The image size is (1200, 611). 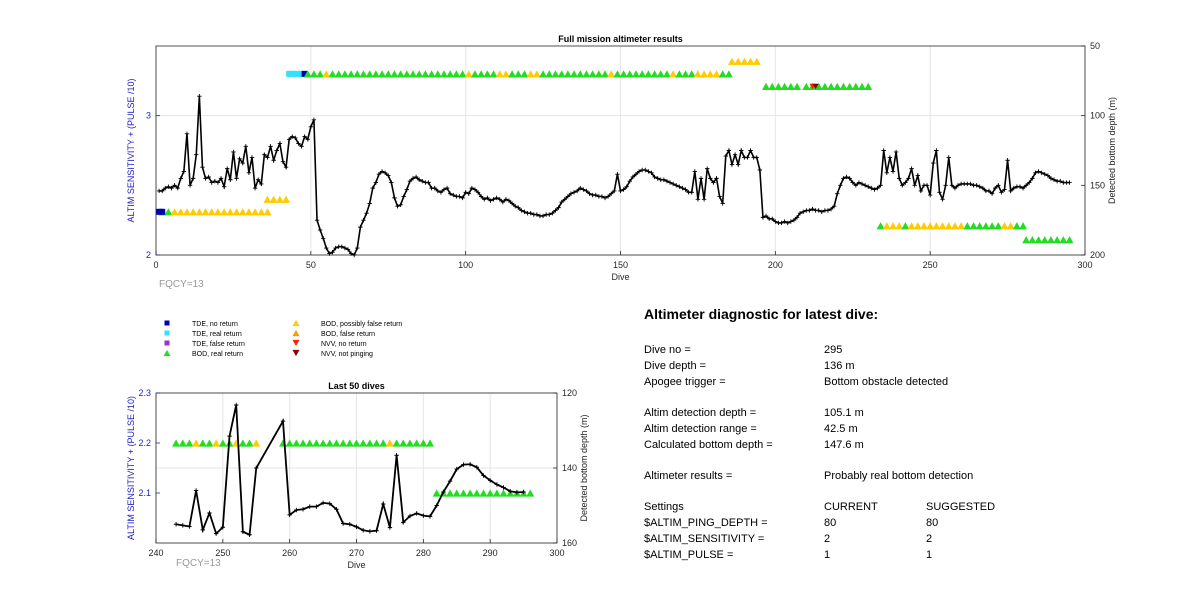 I want to click on tde-real-return-marker, so click(x=289, y=73).